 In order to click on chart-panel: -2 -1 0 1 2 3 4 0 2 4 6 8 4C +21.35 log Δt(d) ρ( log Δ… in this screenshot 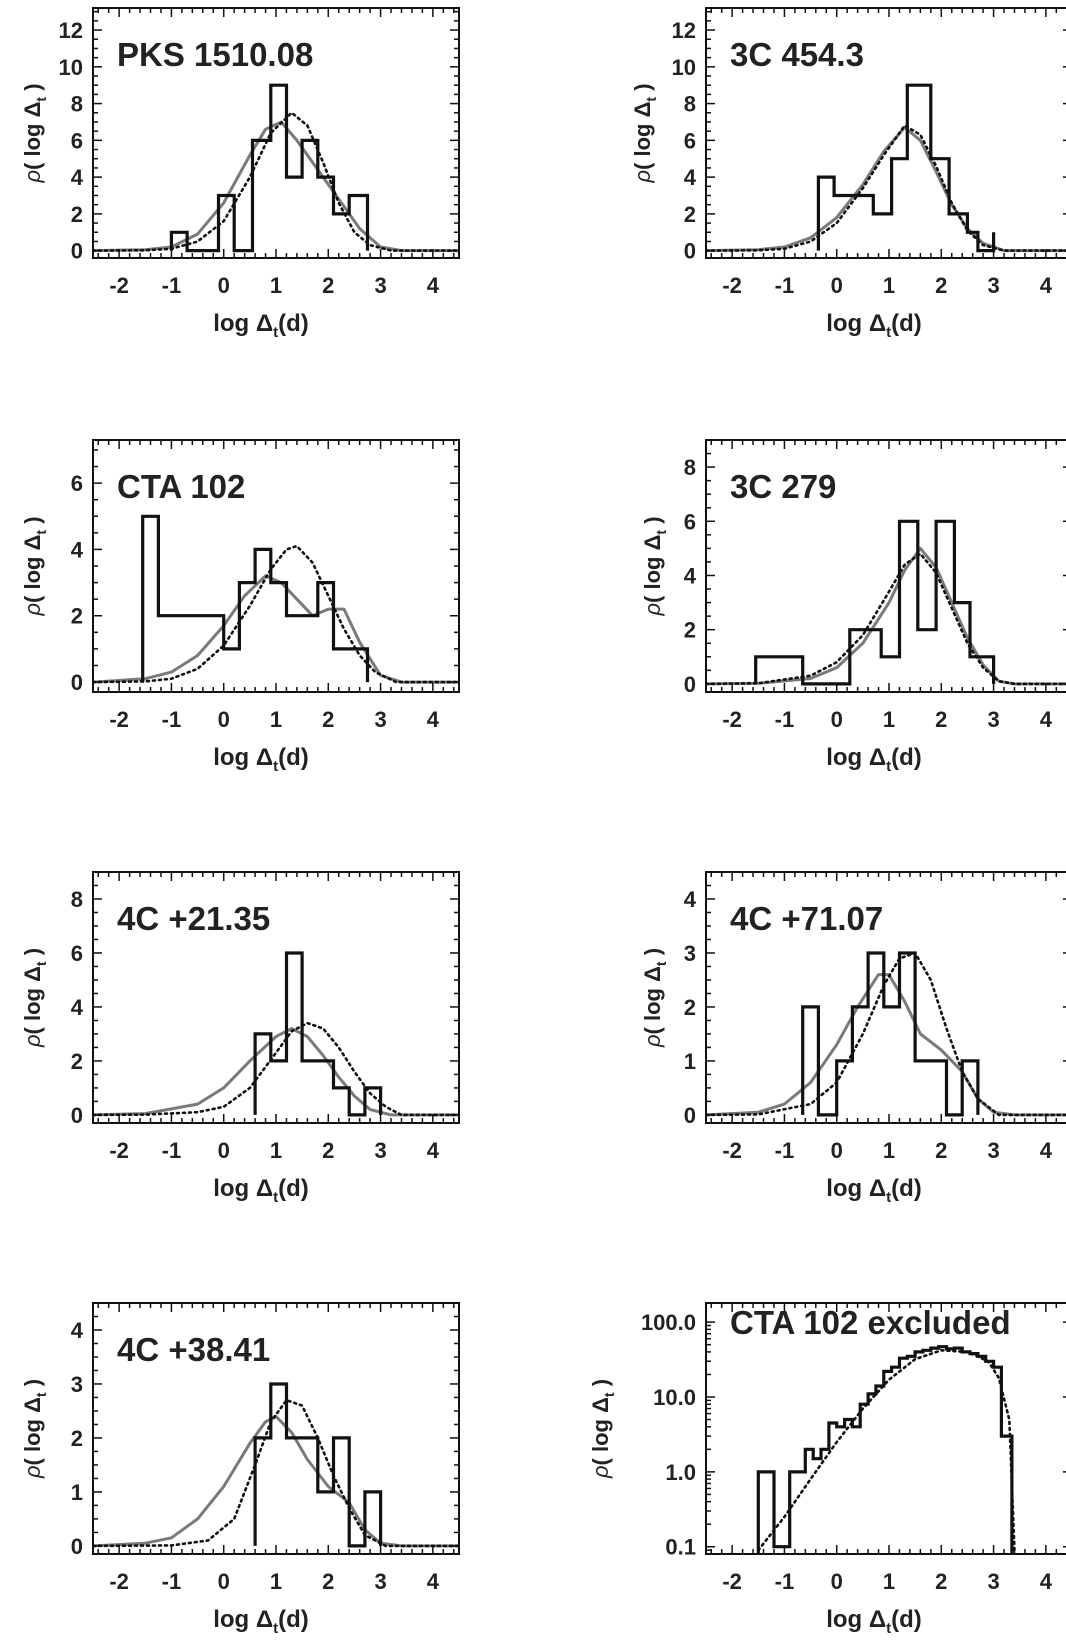, I will do `click(240, 1038)`.